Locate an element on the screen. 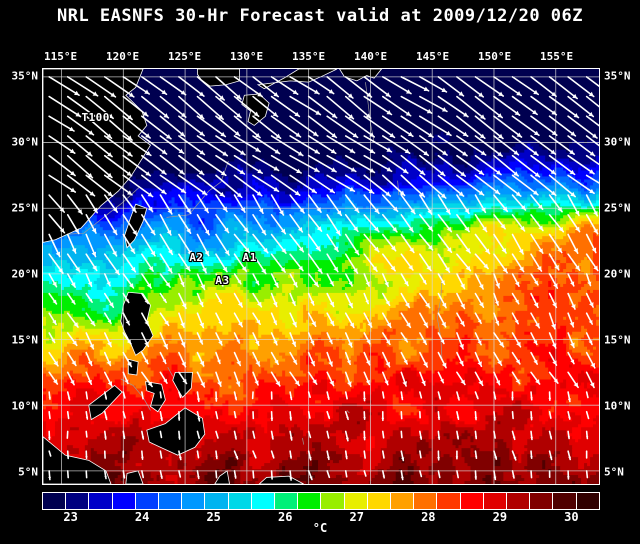 Image resolution: width=640 pixels, height=544 pixels. lon-tick-145: 145°E is located at coordinates (433, 56).